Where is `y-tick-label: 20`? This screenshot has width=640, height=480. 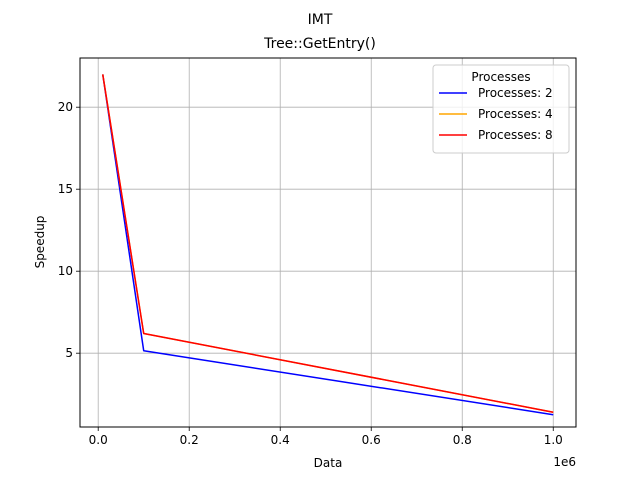 y-tick-label: 20 is located at coordinates (65, 107).